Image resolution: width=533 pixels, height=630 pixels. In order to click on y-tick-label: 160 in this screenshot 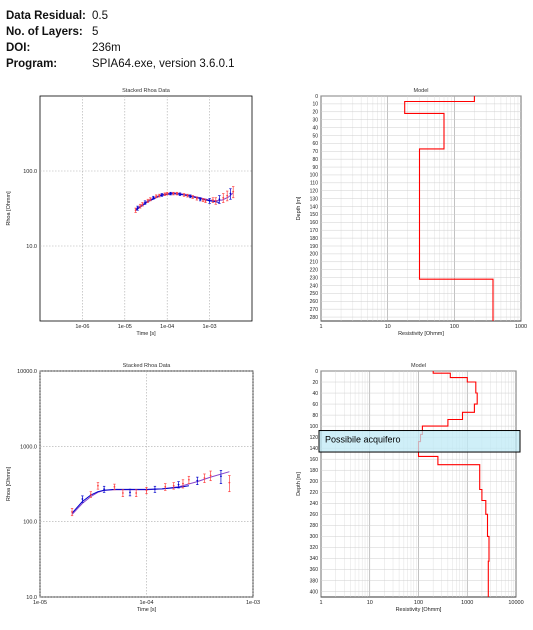, I will do `click(314, 460)`.